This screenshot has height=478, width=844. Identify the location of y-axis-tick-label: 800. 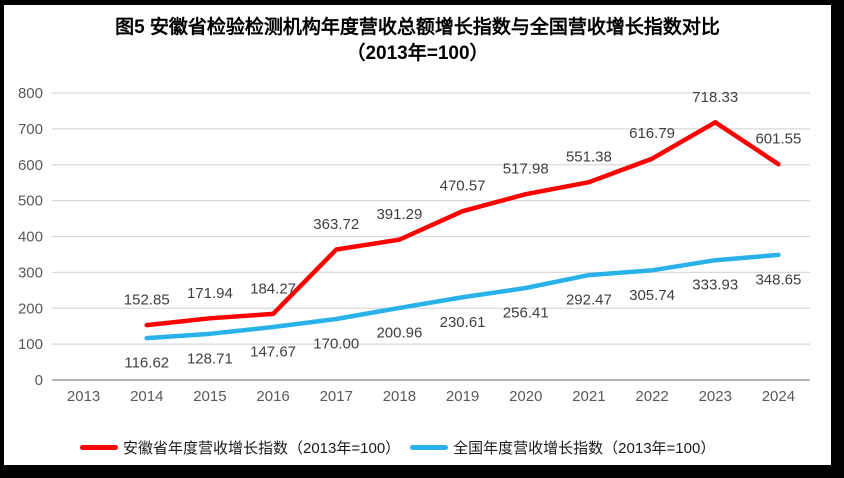
(30, 93).